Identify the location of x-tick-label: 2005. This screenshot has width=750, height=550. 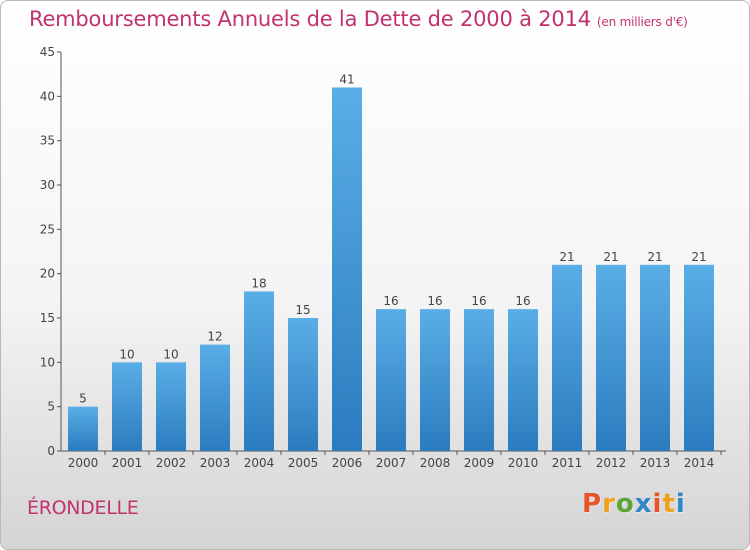
(303, 463).